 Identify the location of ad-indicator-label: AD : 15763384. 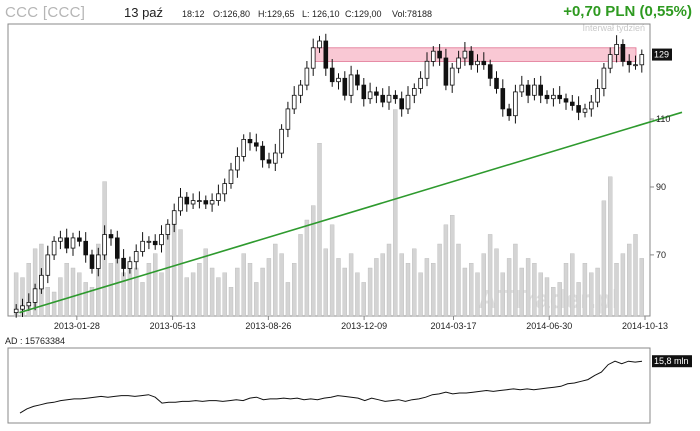
(35, 341).